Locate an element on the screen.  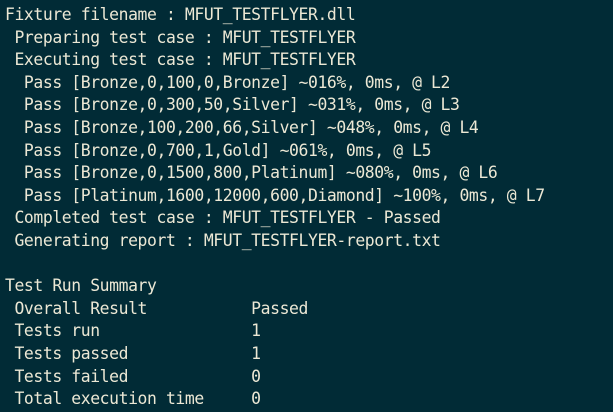
terminal-line-executing: Executing test case : MFUT_TESTFLYER is located at coordinates (180, 60).